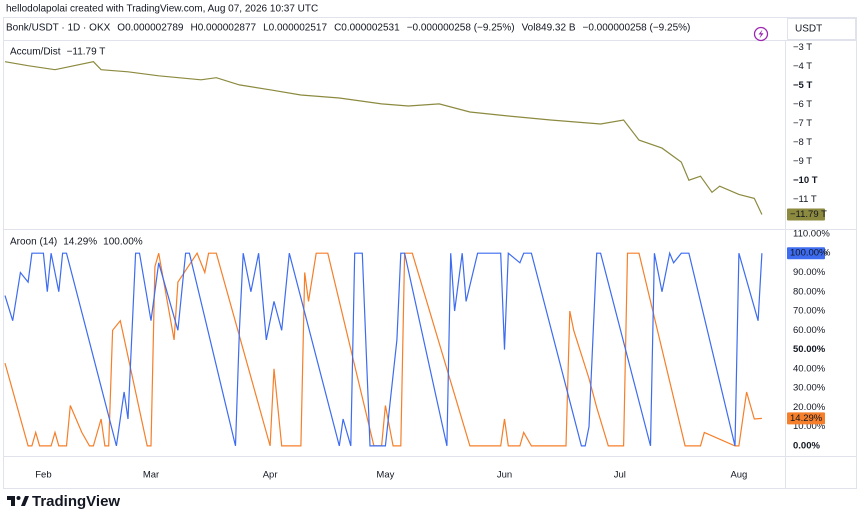 The height and width of the screenshot is (521, 860). I want to click on symbol-field: Bonk/USDT · 1D · OKX, so click(58, 28).